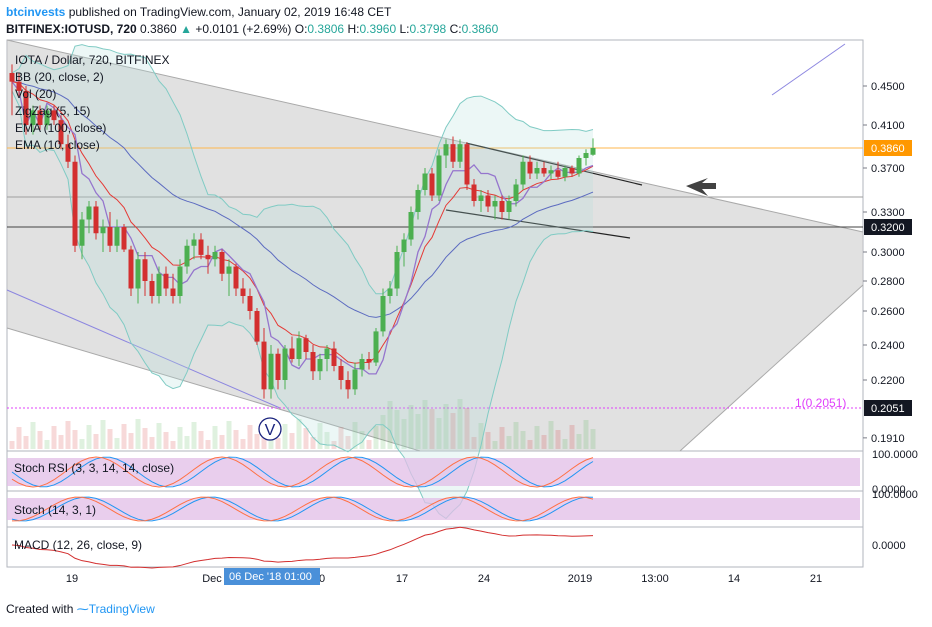 Image resolution: width=932 pixels, height=627 pixels. Describe the element at coordinates (302, 472) in the screenshot. I see `stoch-rsi-d-line` at that location.